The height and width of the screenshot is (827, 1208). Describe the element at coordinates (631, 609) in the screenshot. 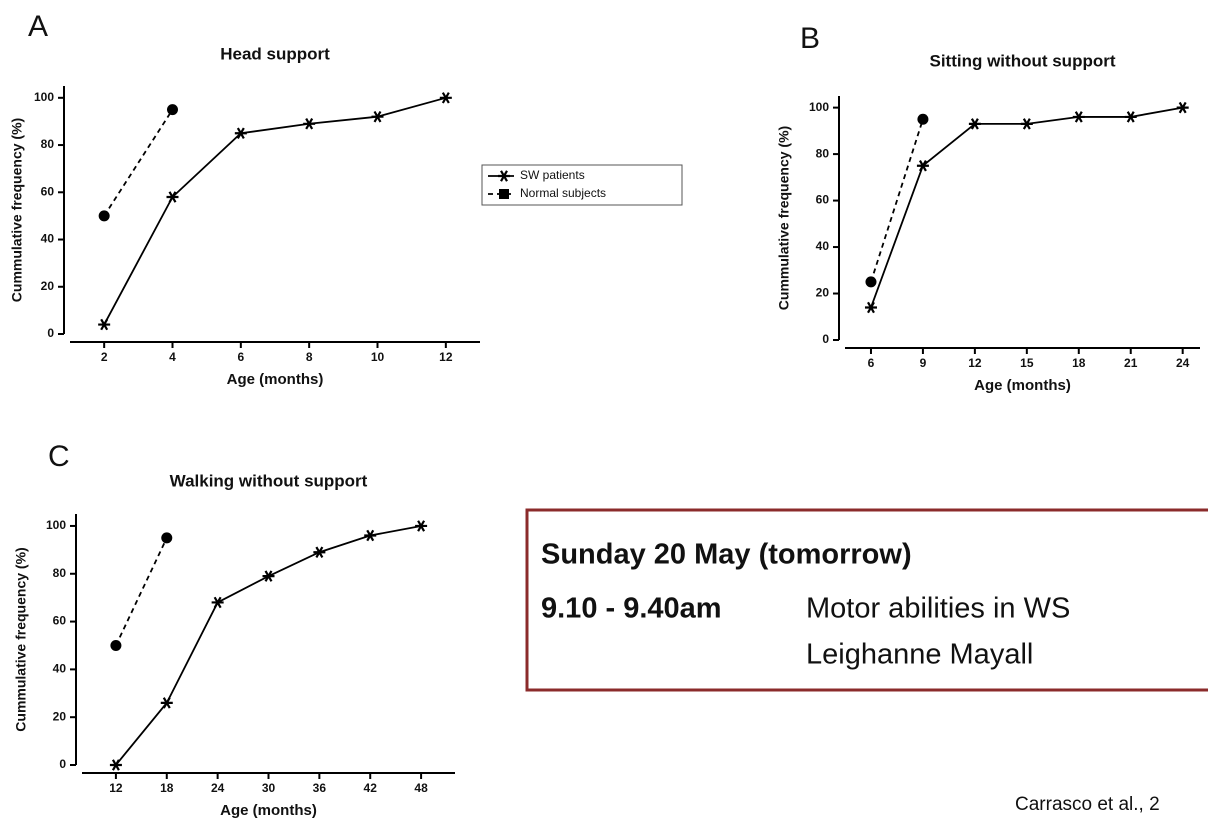

I see `notice-time: 9.10 - 9.40am` at that location.